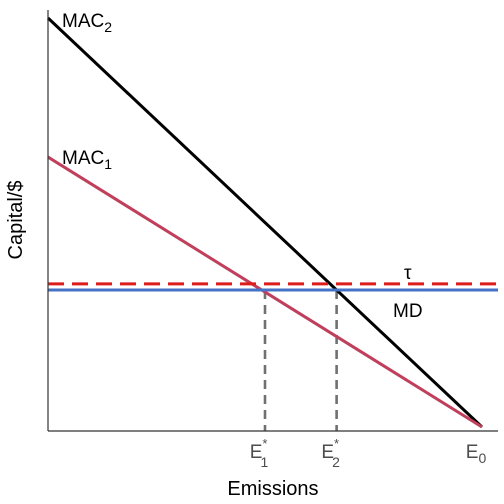 The width and height of the screenshot is (504, 504). Describe the element at coordinates (272, 489) in the screenshot. I see `x-axis-title: Emissions` at that location.